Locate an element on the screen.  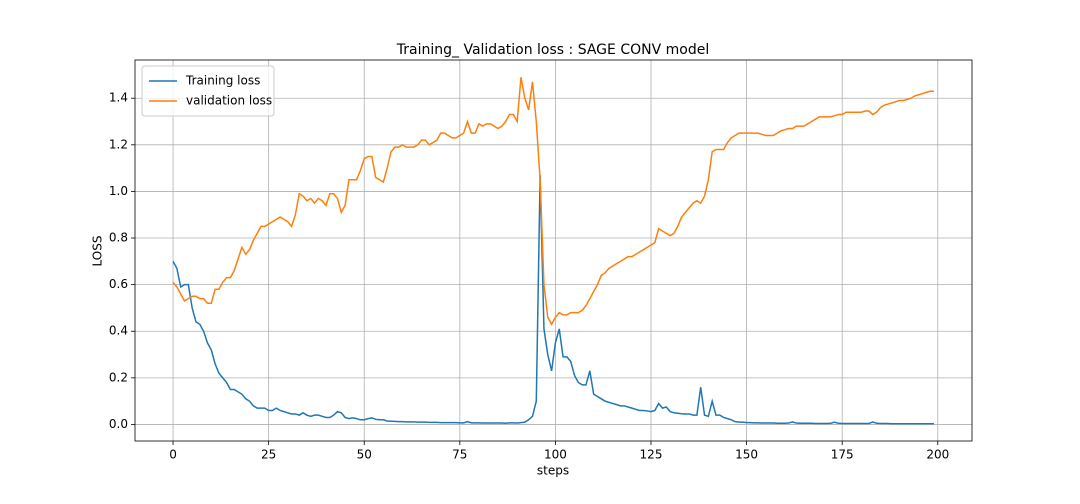
x-axis-label: steps is located at coordinates (553, 471).